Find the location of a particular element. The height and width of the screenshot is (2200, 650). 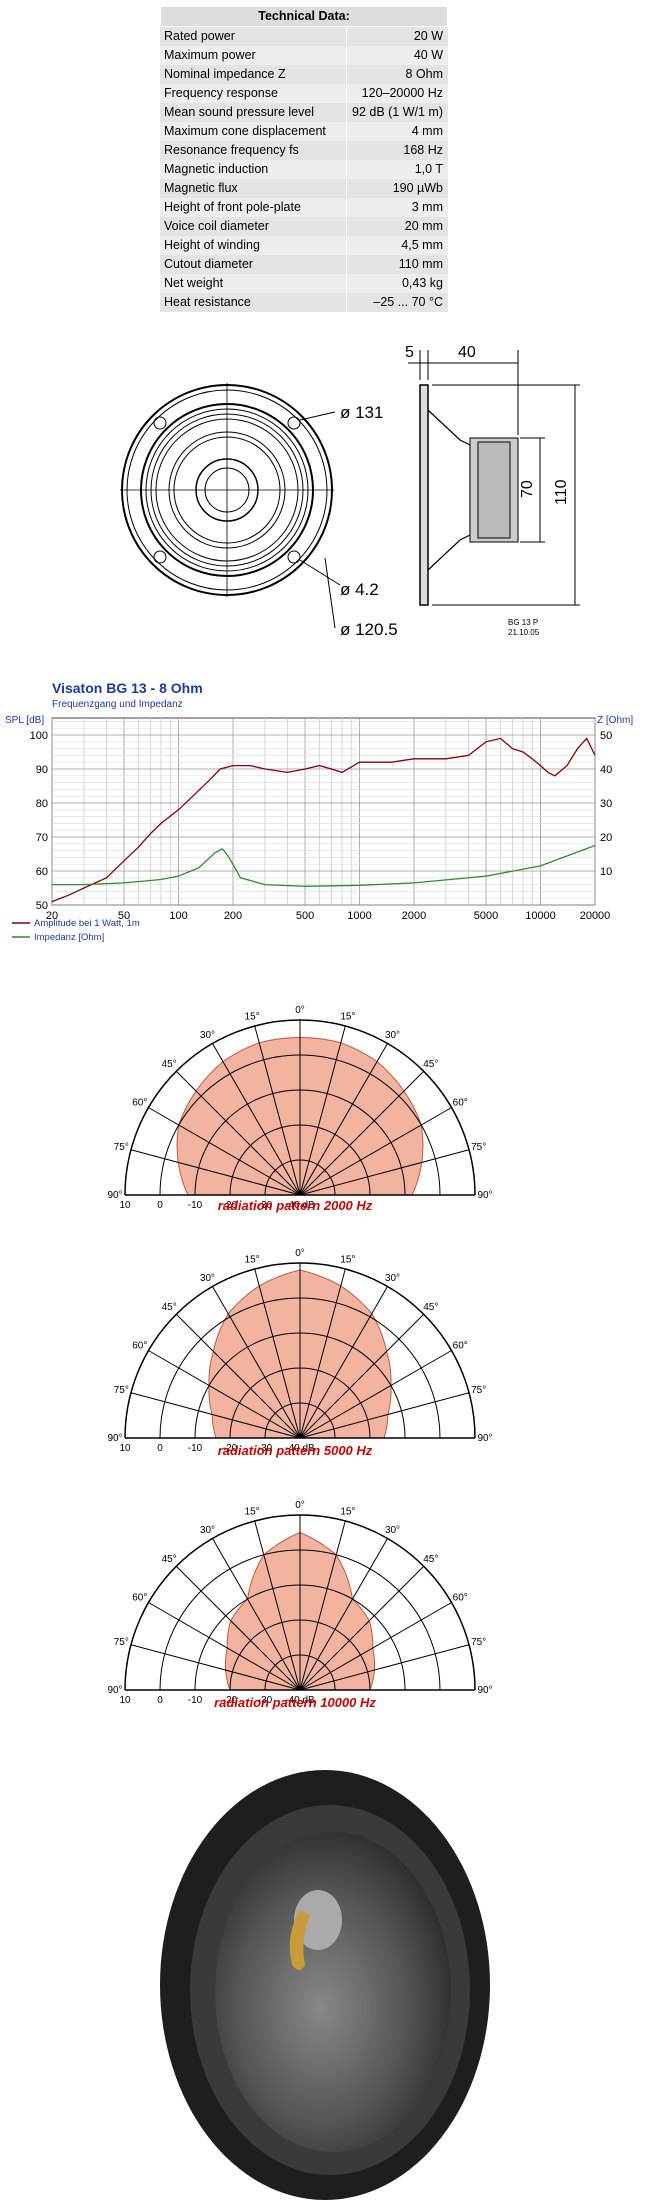

y-tick-label: 90 is located at coordinates (42, 770).